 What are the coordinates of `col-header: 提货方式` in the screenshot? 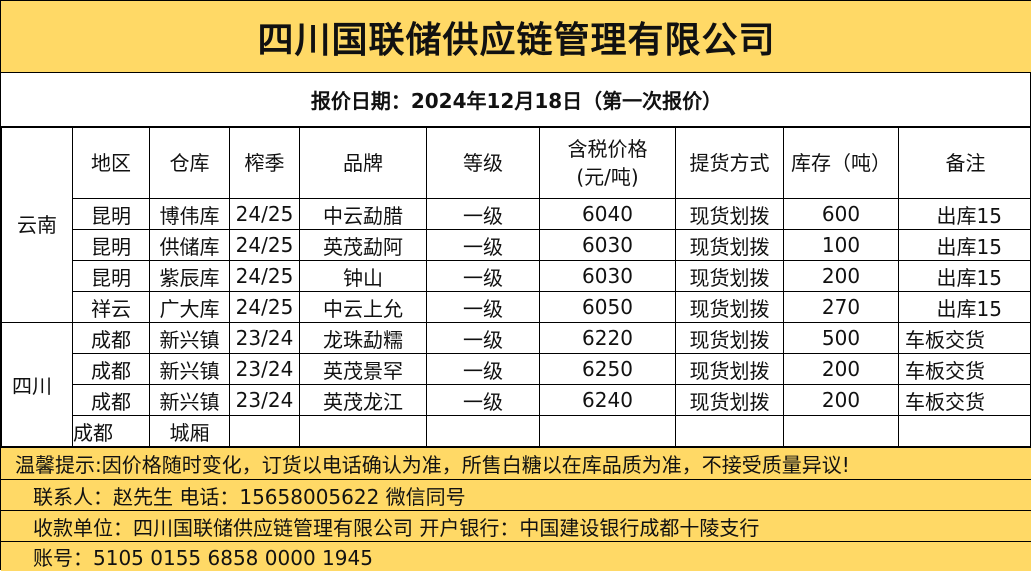 It's located at (730, 163).